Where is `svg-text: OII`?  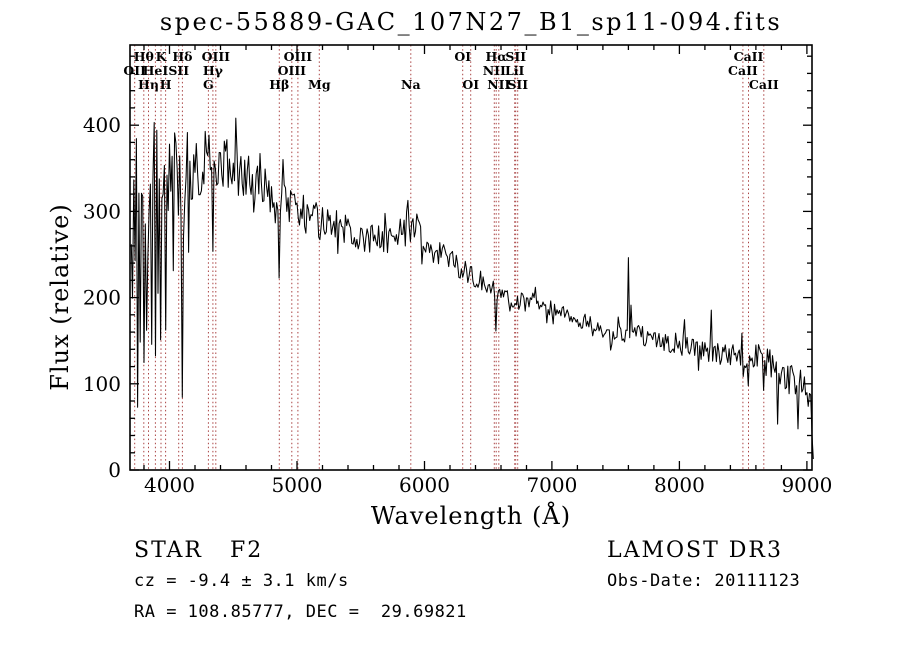
svg-text: OII is located at coordinates (134, 70).